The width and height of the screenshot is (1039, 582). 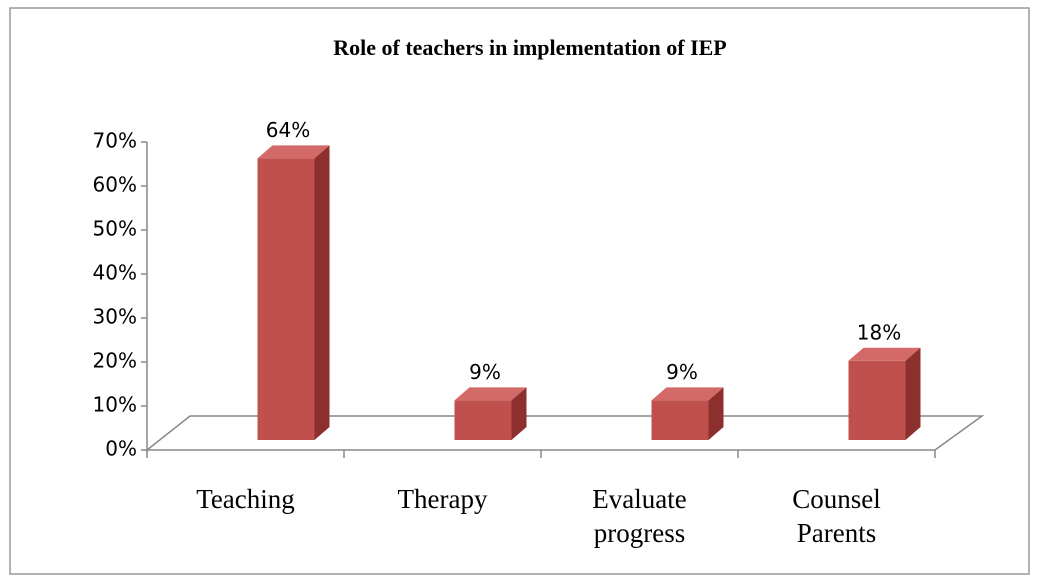 I want to click on x-tick-label: Counsel Parents, so click(x=836, y=516).